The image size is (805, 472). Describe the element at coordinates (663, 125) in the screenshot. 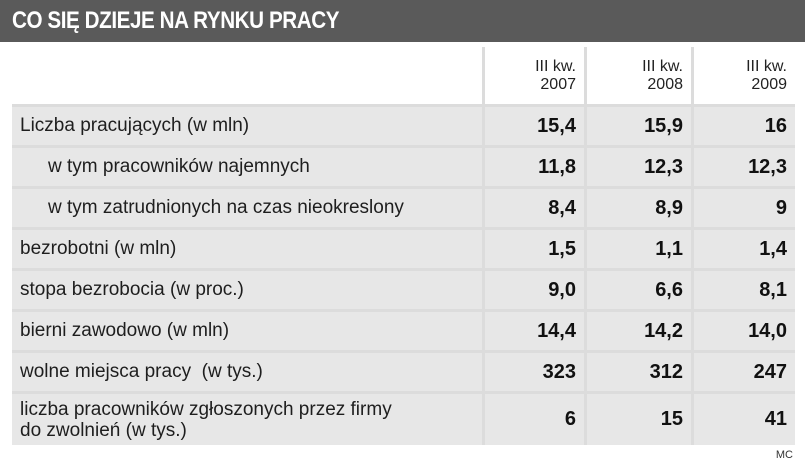

I see `row-value: 15,9` at that location.